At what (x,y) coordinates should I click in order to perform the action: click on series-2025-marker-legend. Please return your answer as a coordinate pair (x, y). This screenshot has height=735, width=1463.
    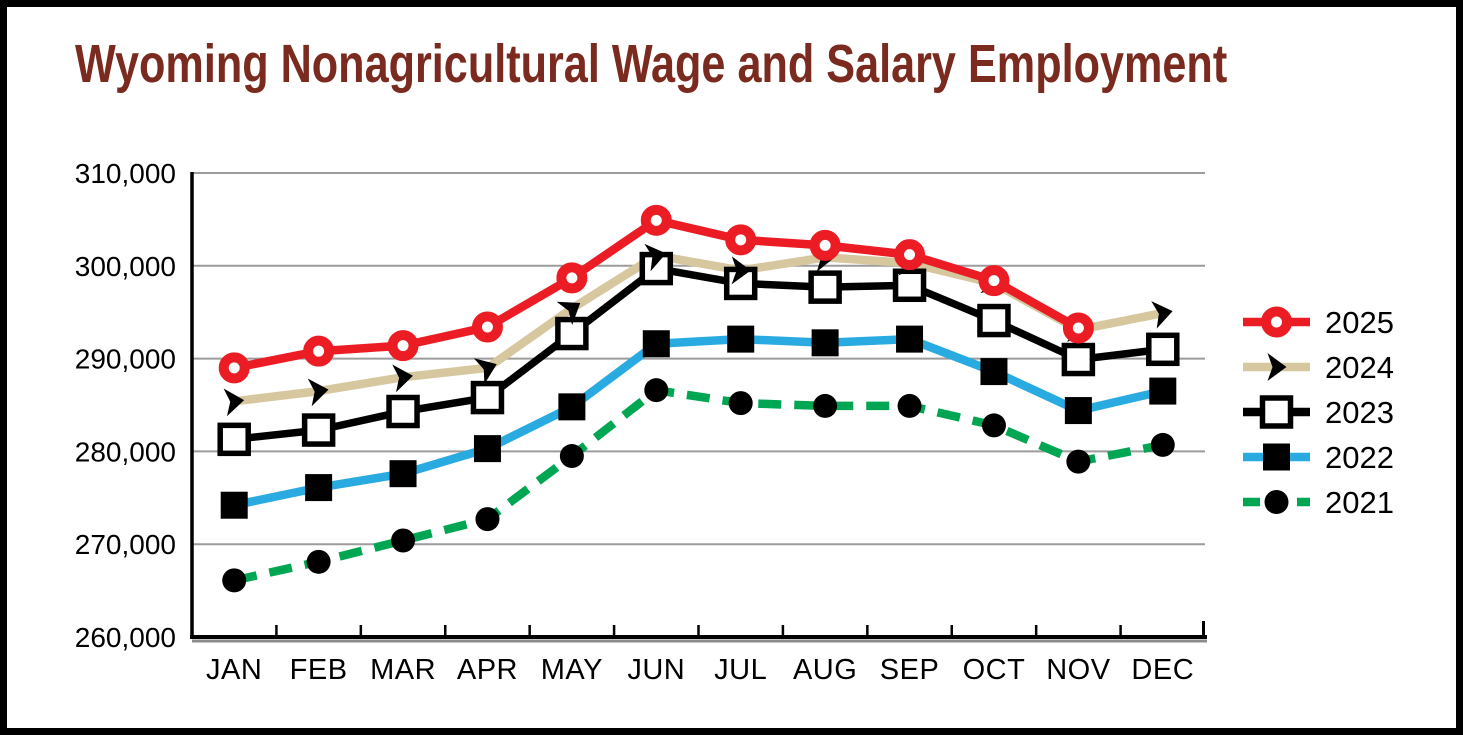
    Looking at the image, I should click on (1276, 322).